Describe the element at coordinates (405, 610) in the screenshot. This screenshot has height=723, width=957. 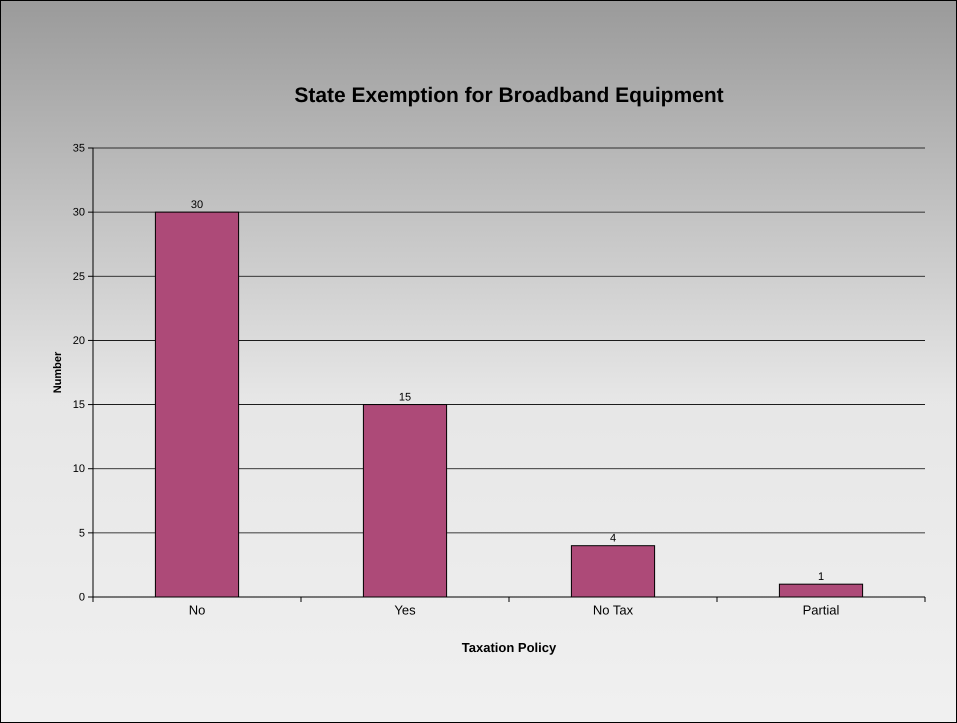
I see `x-tick-label: Yes` at that location.